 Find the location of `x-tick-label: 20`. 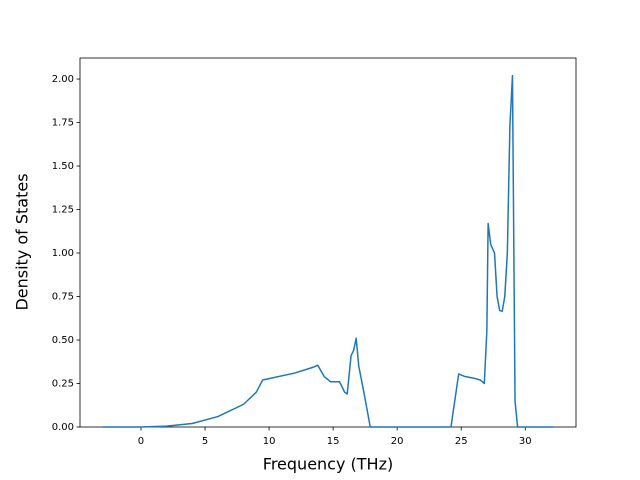

x-tick-label: 20 is located at coordinates (397, 441).